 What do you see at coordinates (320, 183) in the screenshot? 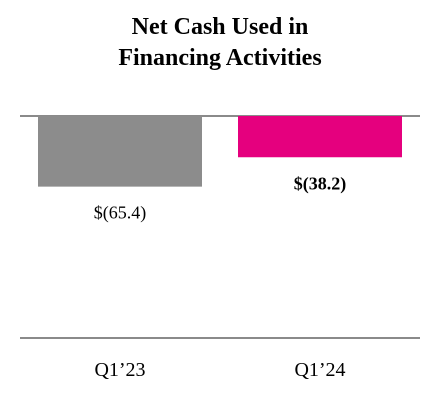
I see `data-label-2: $(38.2)` at bounding box center [320, 183].